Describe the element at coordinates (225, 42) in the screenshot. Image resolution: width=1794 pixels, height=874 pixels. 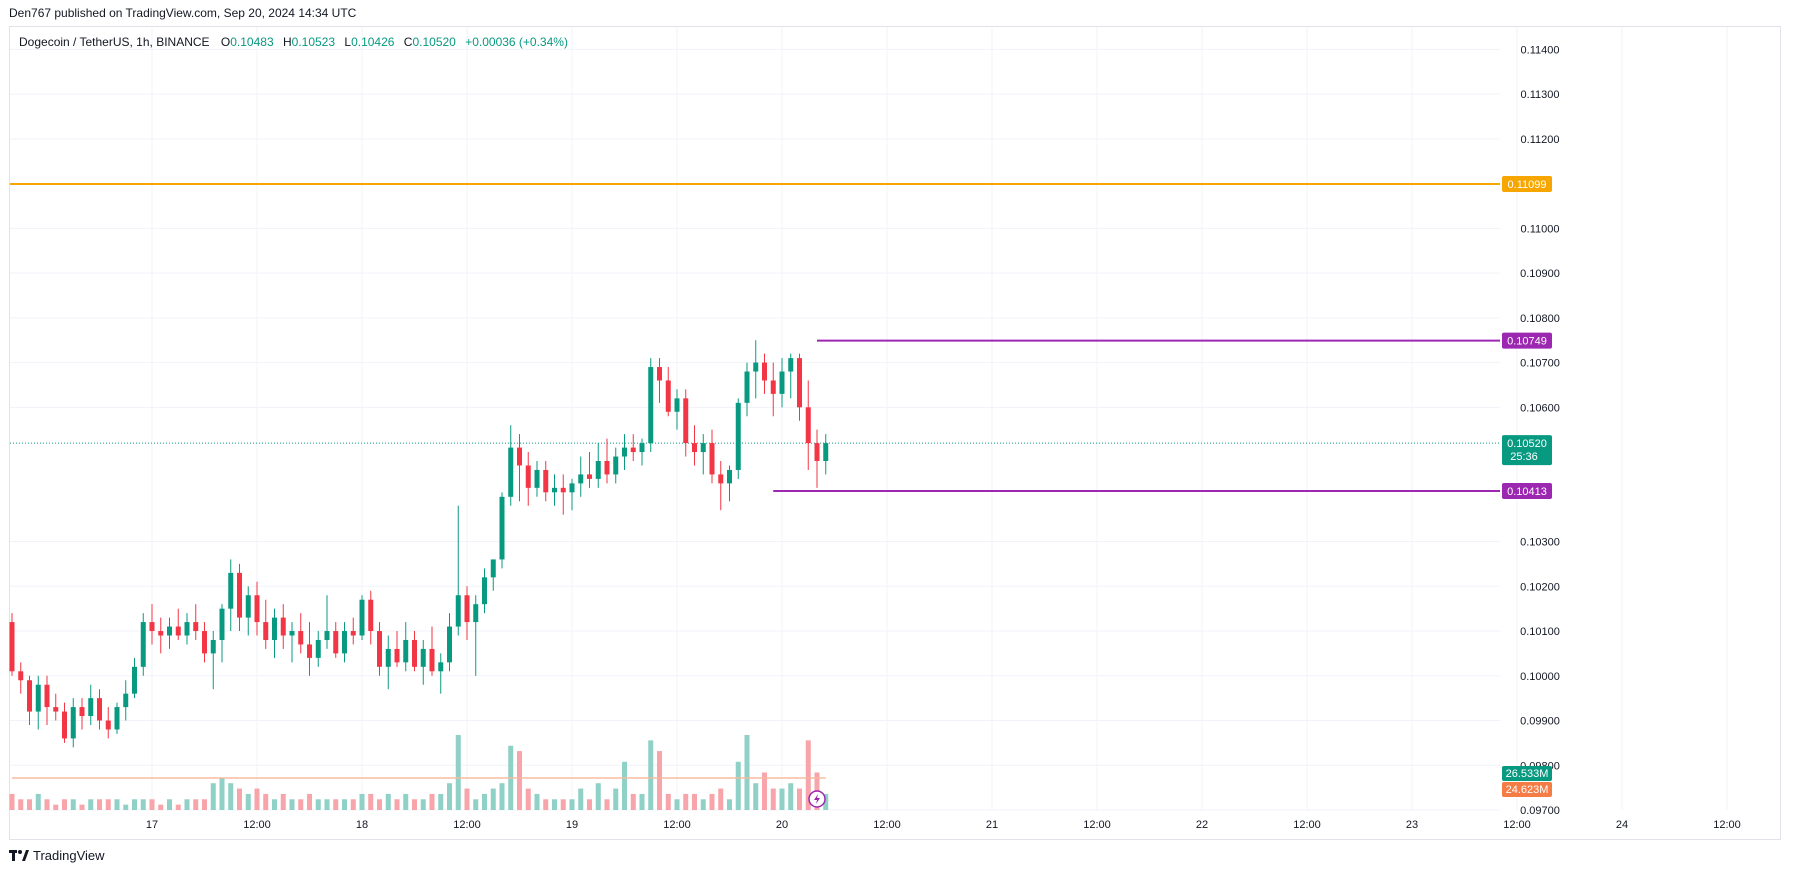
I see `open-label: O` at that location.